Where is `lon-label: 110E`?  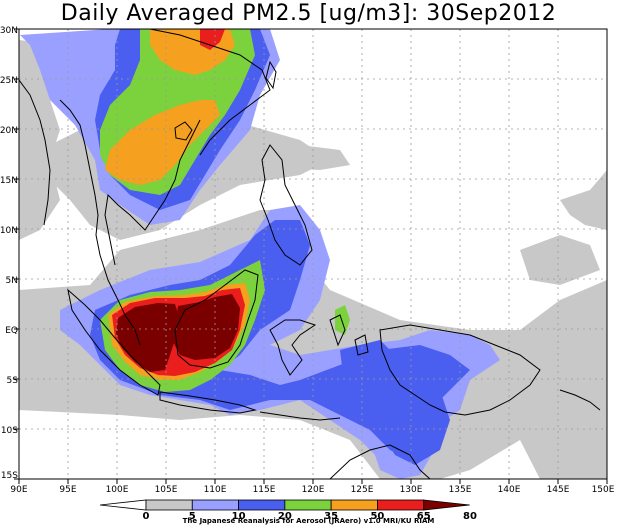
lon-label: 110E is located at coordinates (215, 490).